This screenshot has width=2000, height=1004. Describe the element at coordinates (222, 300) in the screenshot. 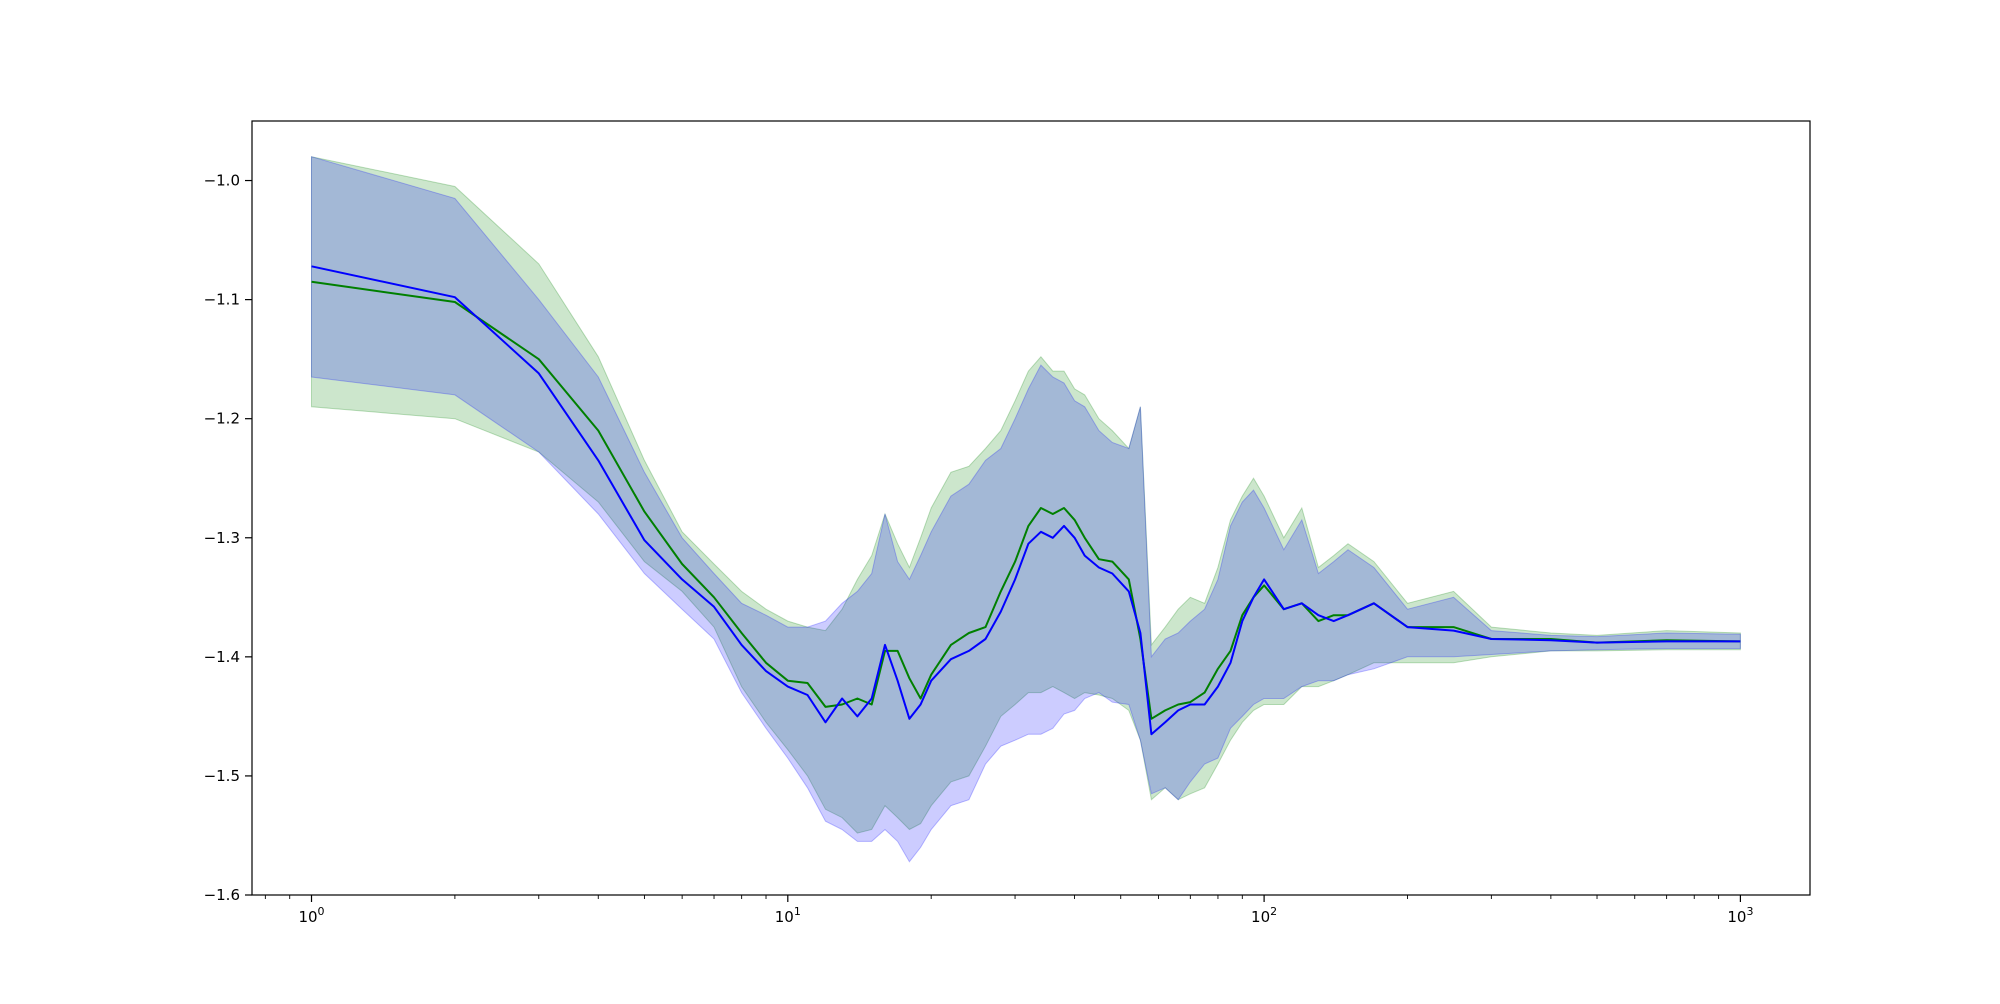

I see `y-tick-label: −1.1` at that location.